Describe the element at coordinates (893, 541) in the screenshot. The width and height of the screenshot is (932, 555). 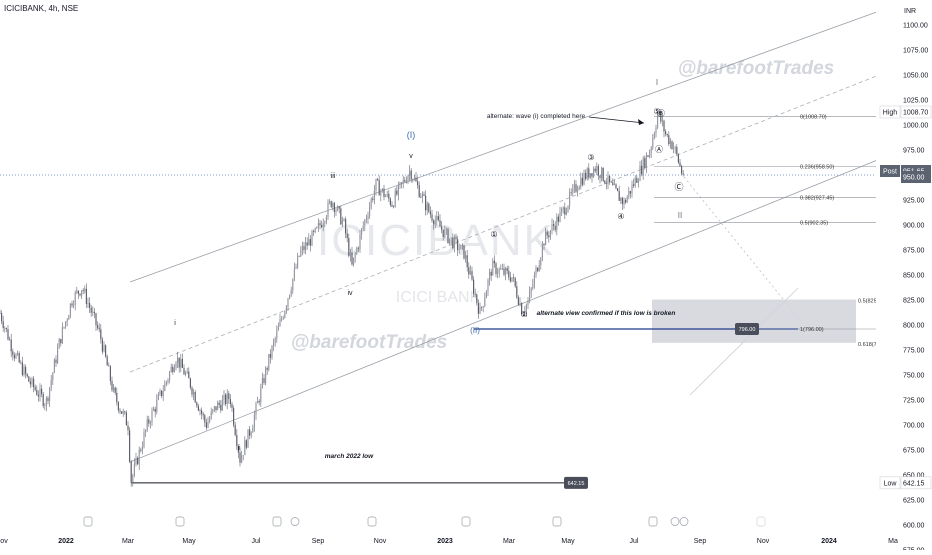
I see `x-tick-label: Ma` at that location.